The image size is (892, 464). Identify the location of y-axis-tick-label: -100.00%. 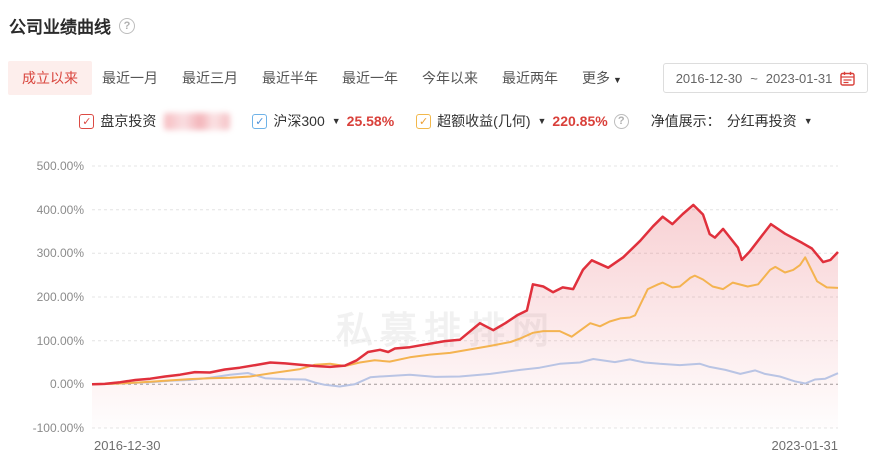
(58, 428).